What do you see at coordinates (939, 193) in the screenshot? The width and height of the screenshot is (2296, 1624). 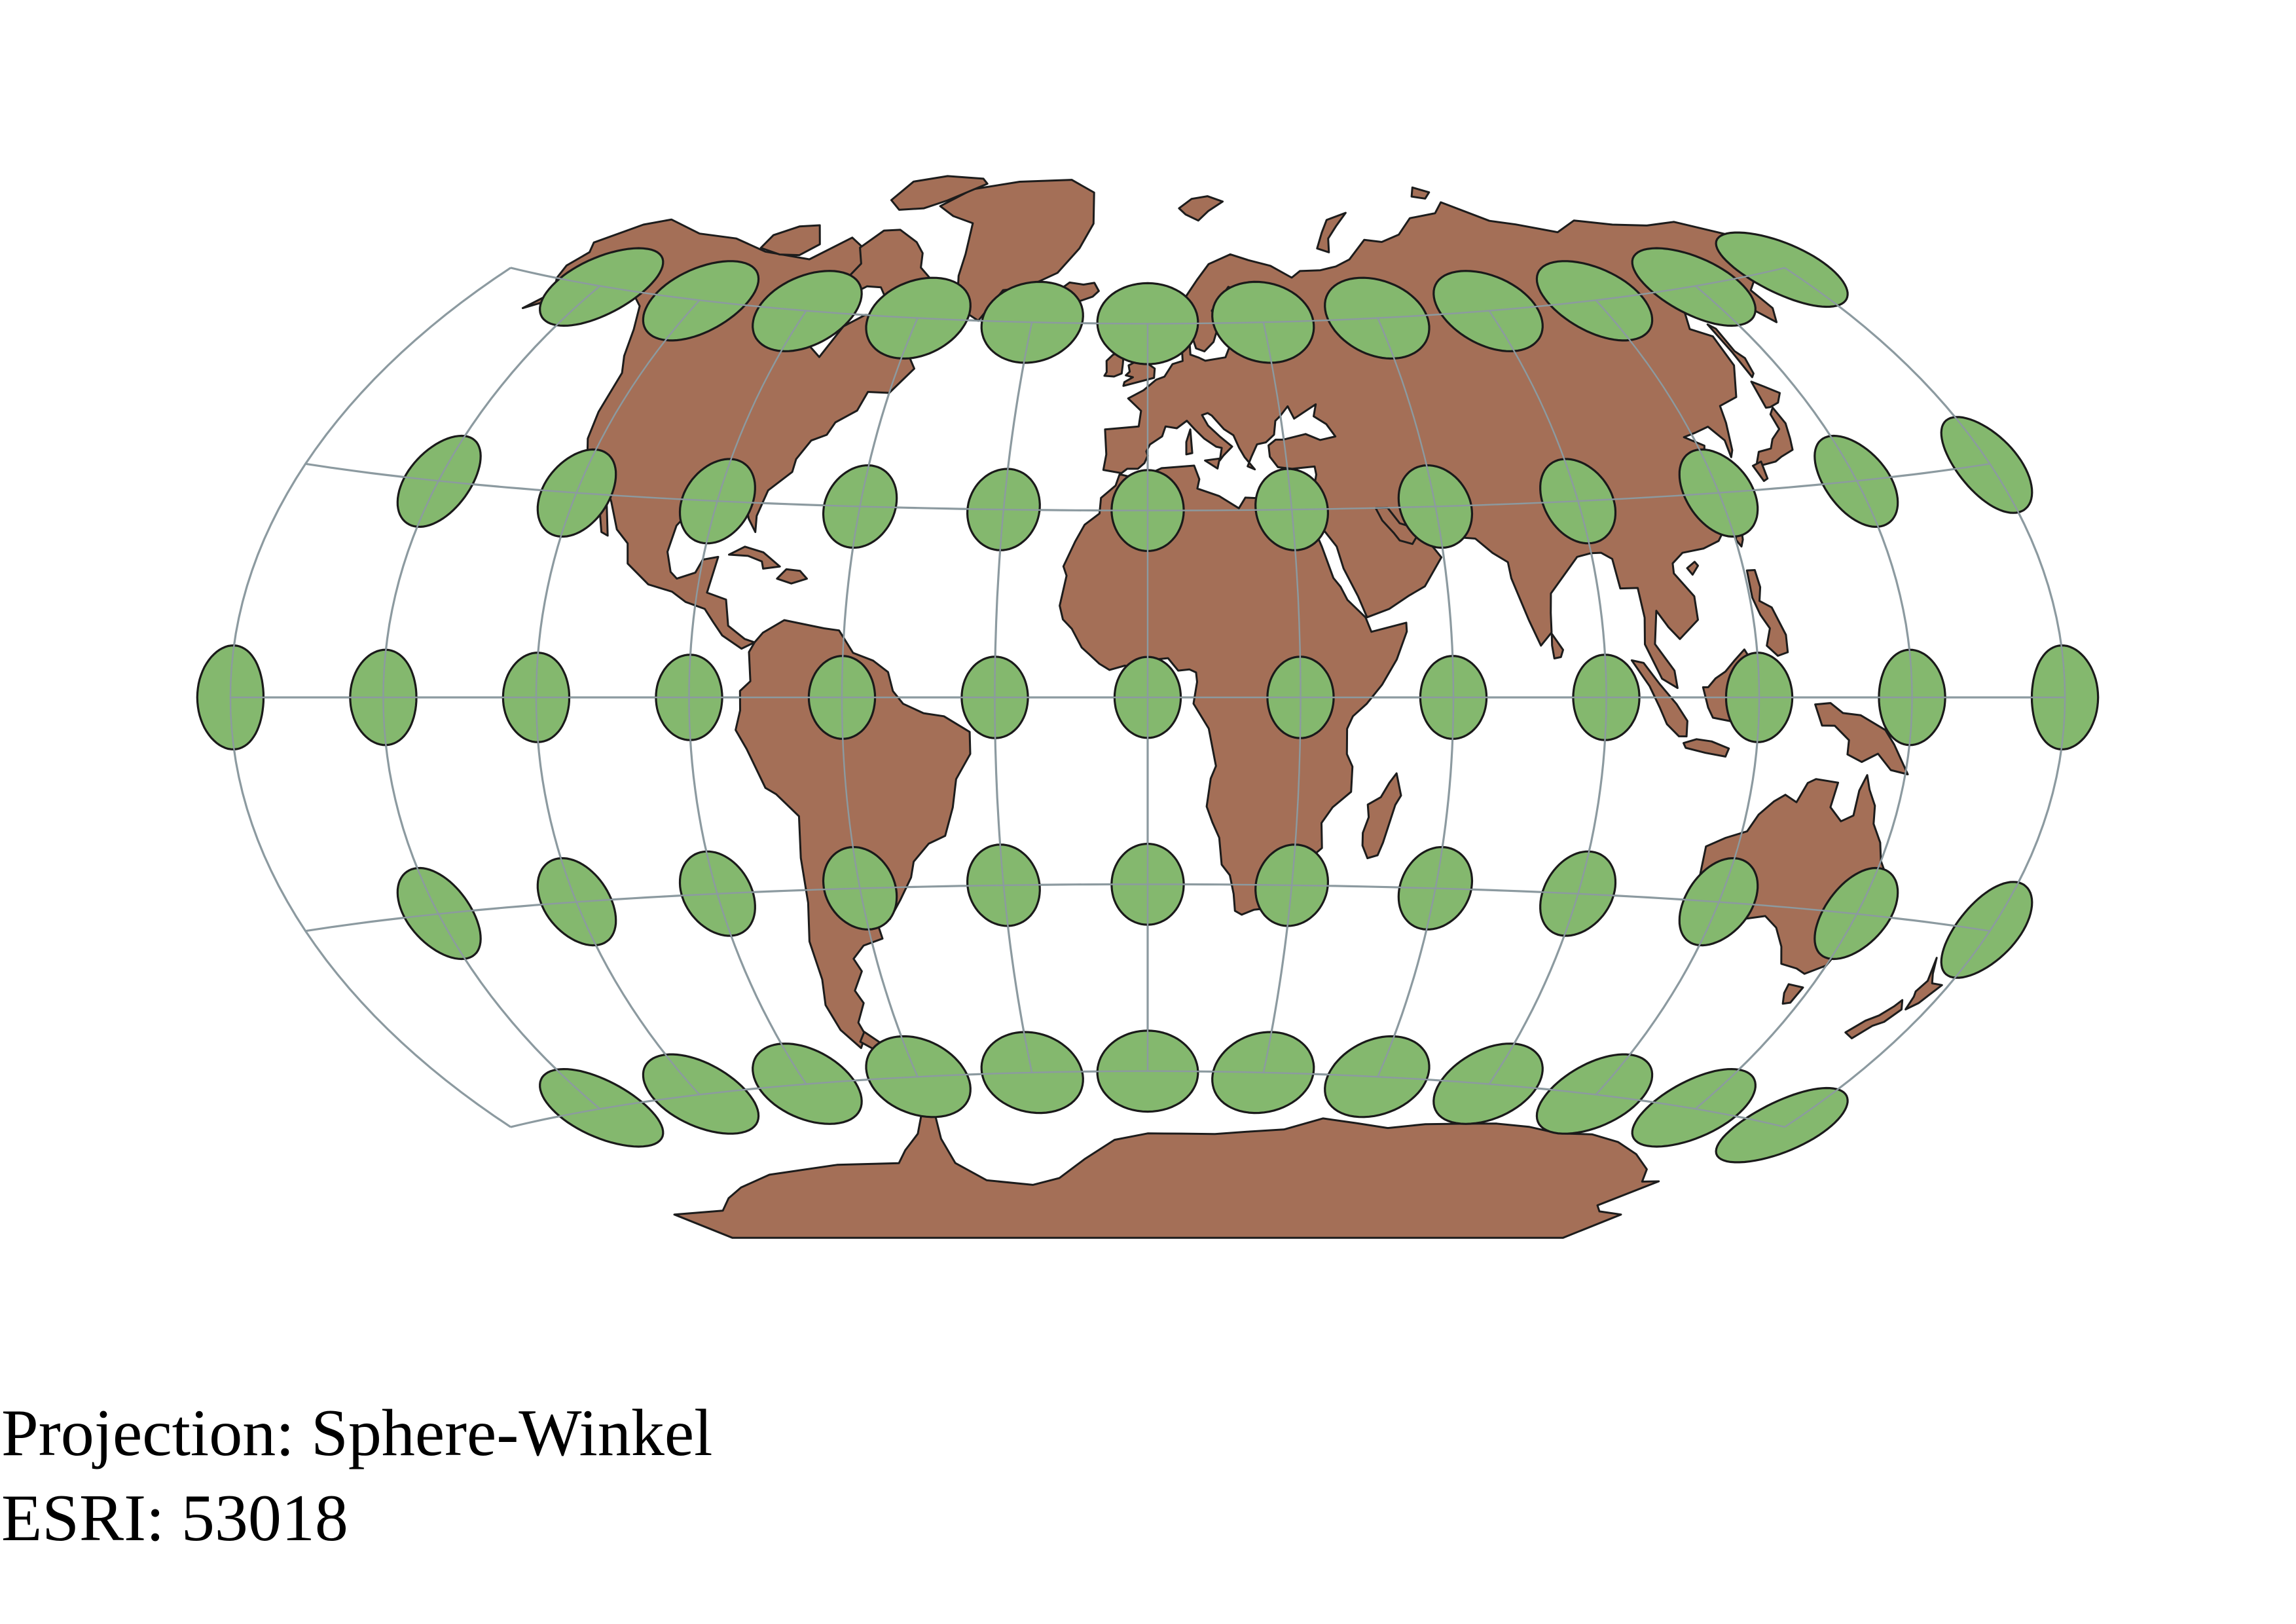 I see `landmass-ellesmere` at bounding box center [939, 193].